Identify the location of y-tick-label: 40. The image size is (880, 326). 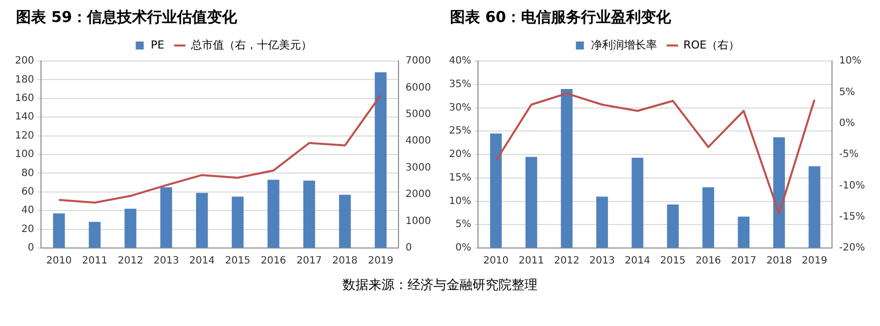
(27, 210).